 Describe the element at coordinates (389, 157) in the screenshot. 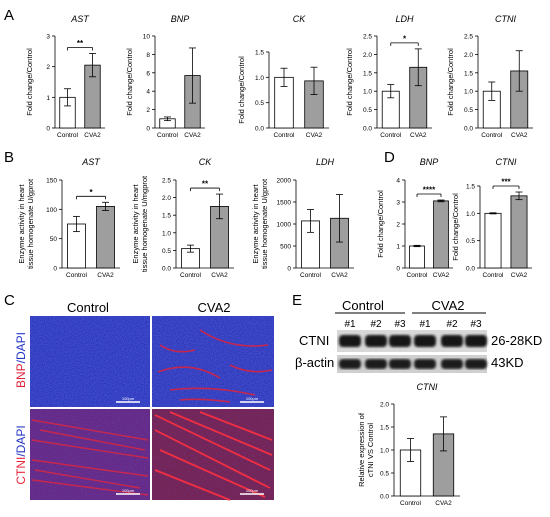

I see `panel-letter-d: D` at that location.